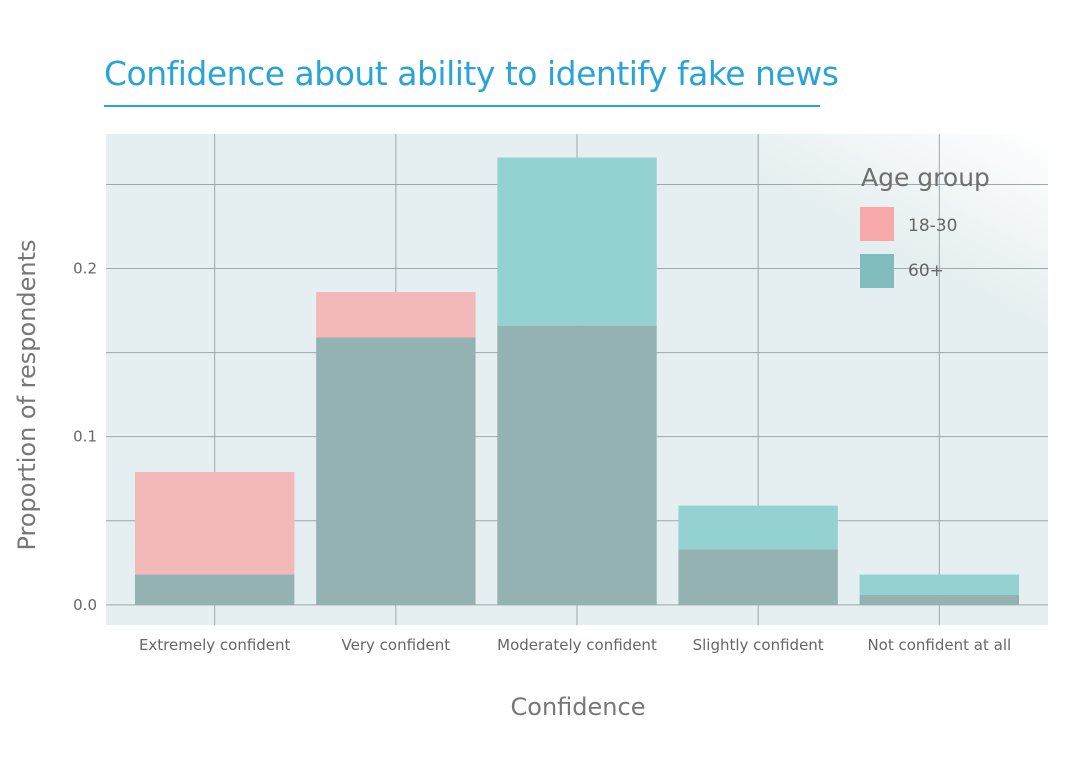 The width and height of the screenshot is (1080, 772). I want to click on legend-swatch-60plus, so click(877, 271).